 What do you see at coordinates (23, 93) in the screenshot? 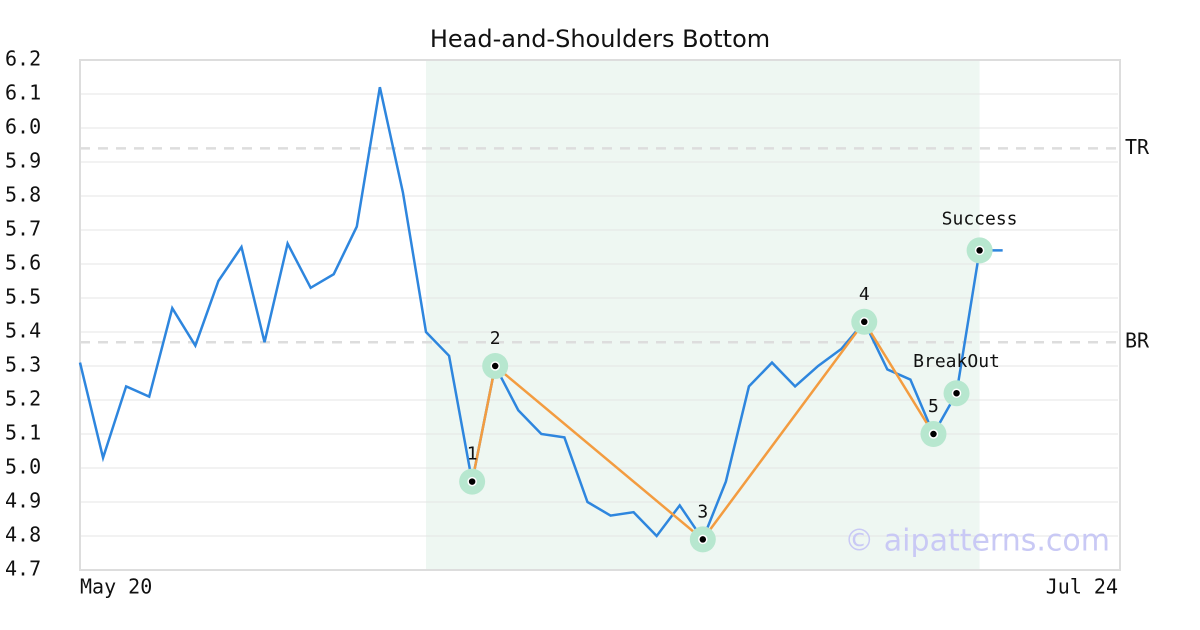
I see `y-tick-label: 6.1` at bounding box center [23, 93].